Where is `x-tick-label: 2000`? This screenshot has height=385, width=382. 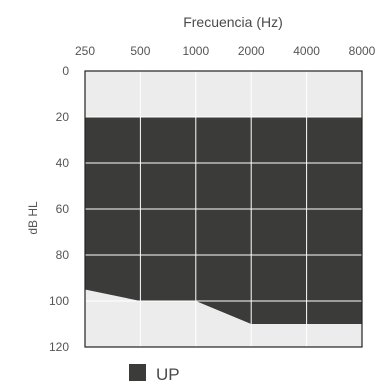 x-tick-label: 2000 is located at coordinates (251, 51).